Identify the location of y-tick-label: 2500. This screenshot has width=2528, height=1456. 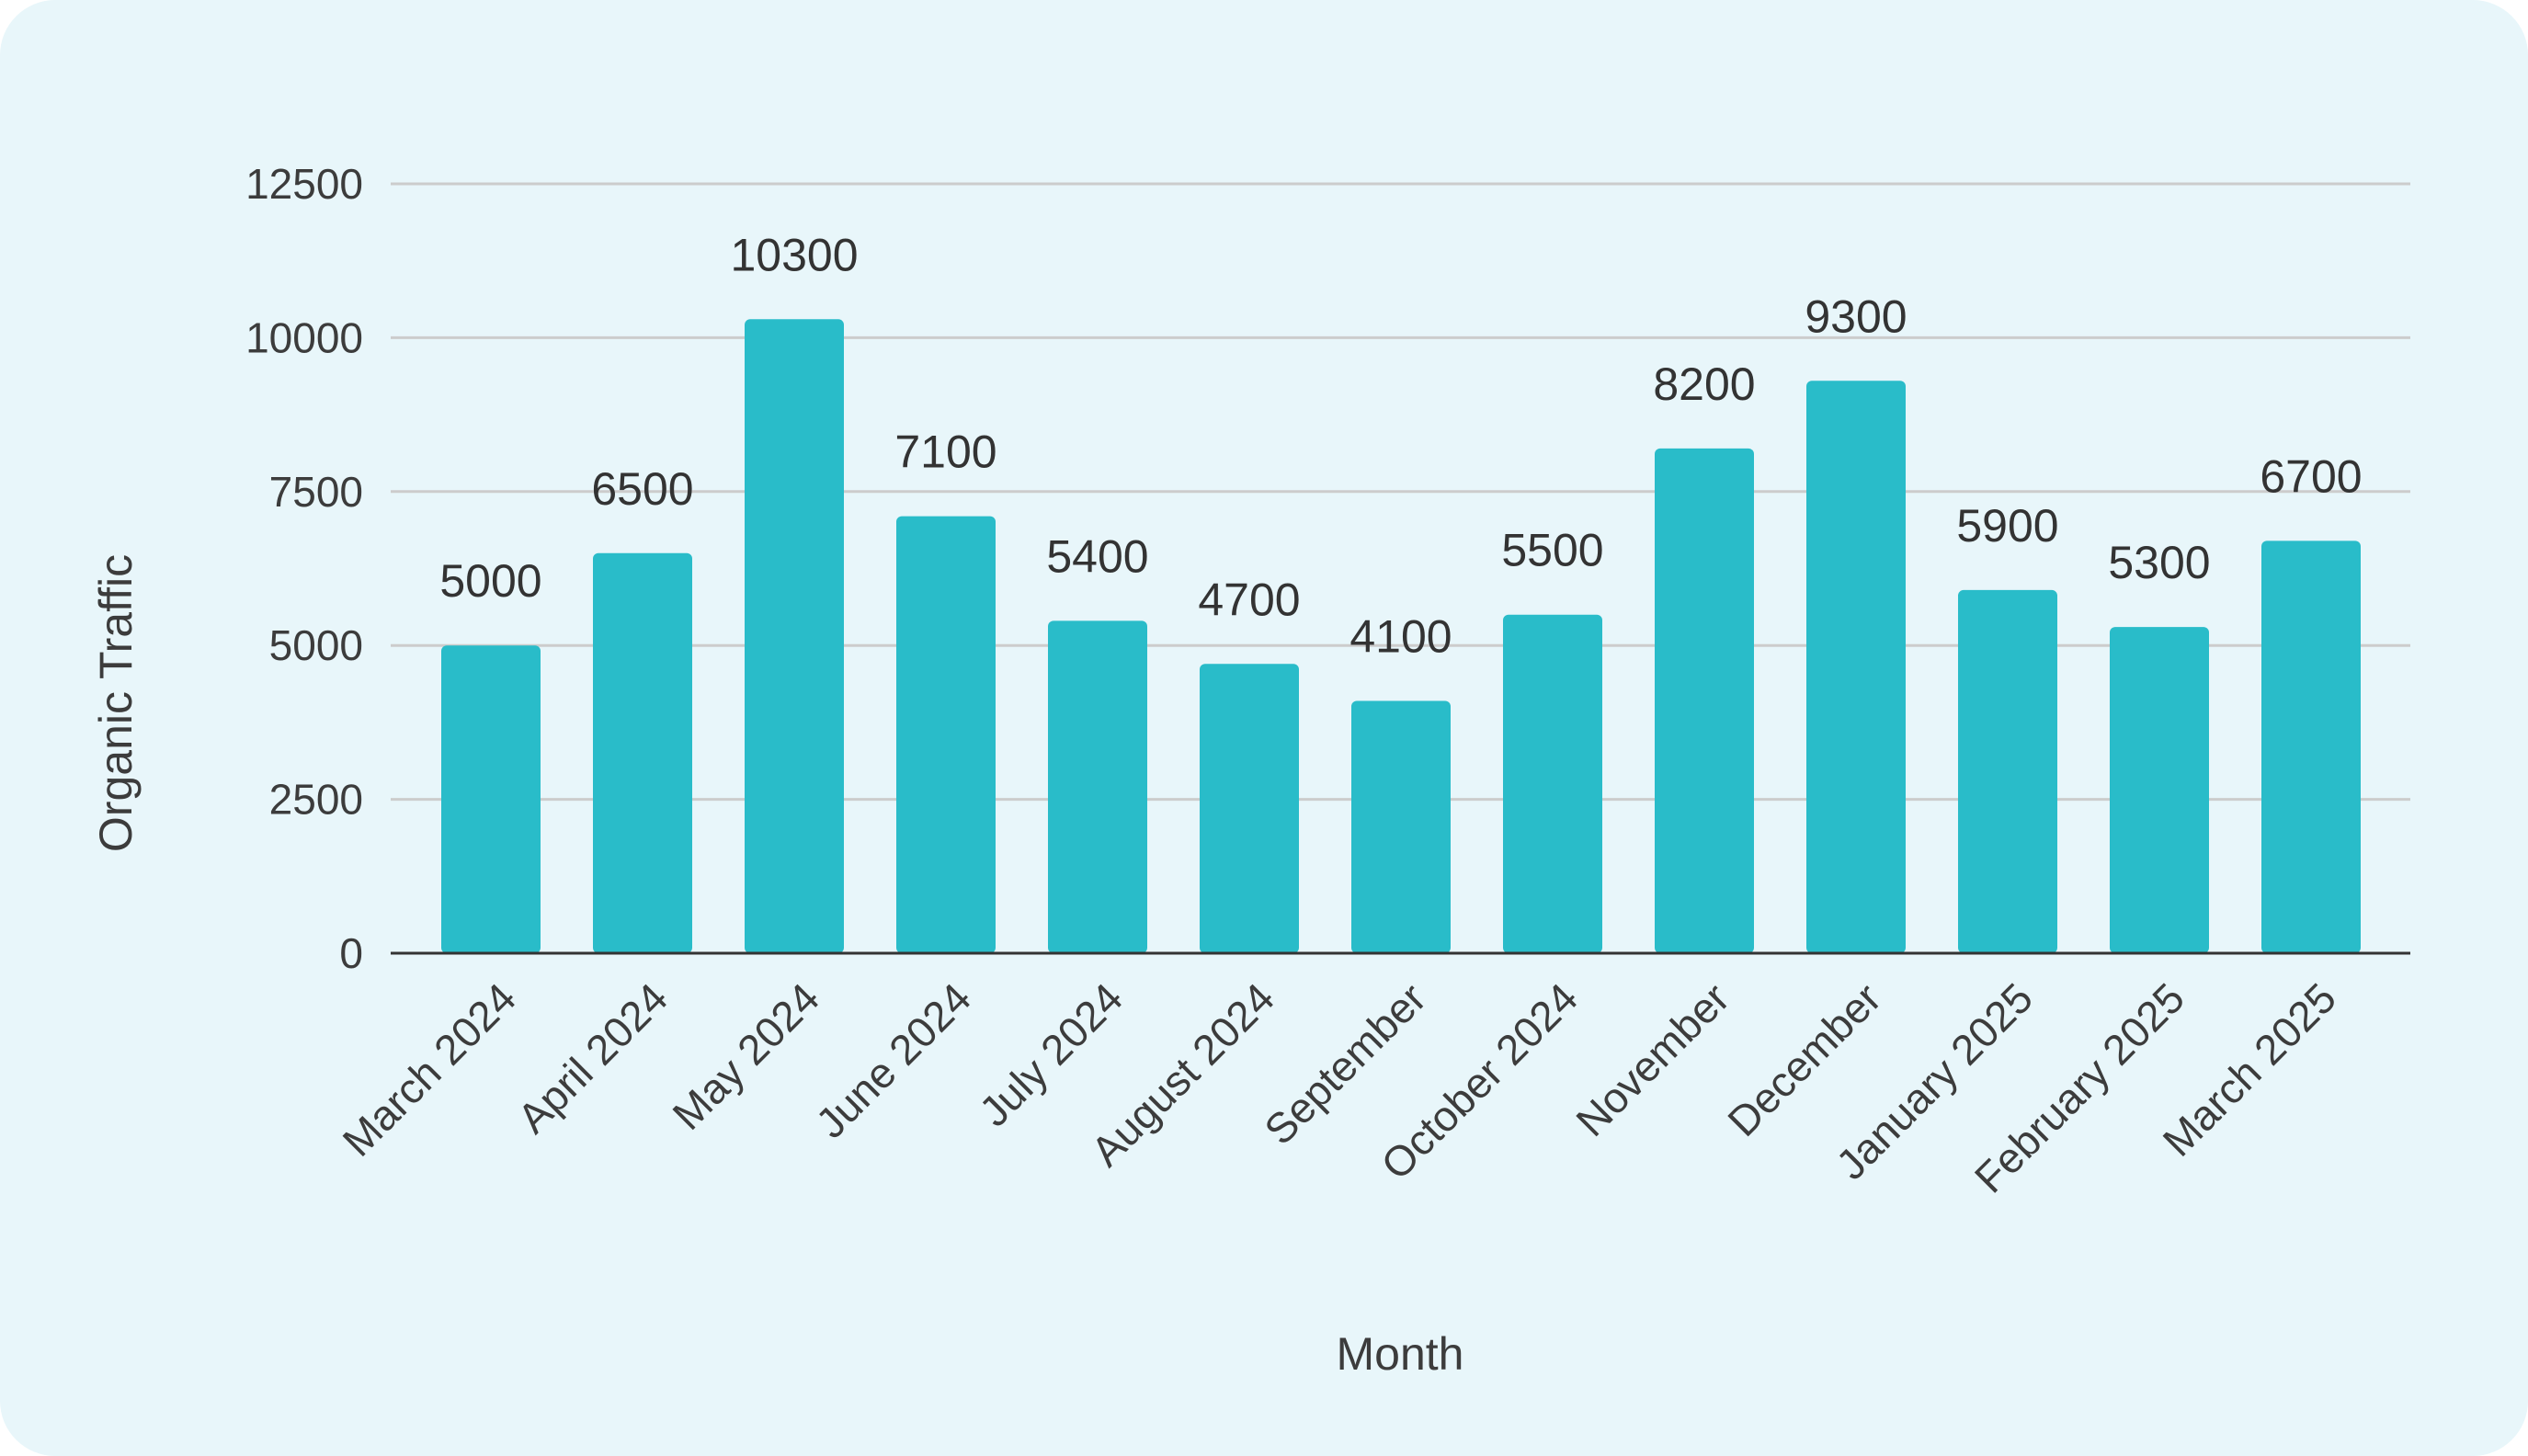
(316, 800).